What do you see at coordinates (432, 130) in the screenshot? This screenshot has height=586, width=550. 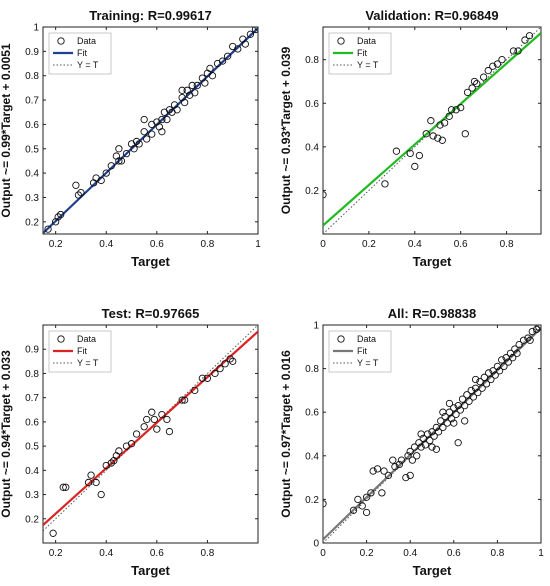 I see `identity-line` at bounding box center [432, 130].